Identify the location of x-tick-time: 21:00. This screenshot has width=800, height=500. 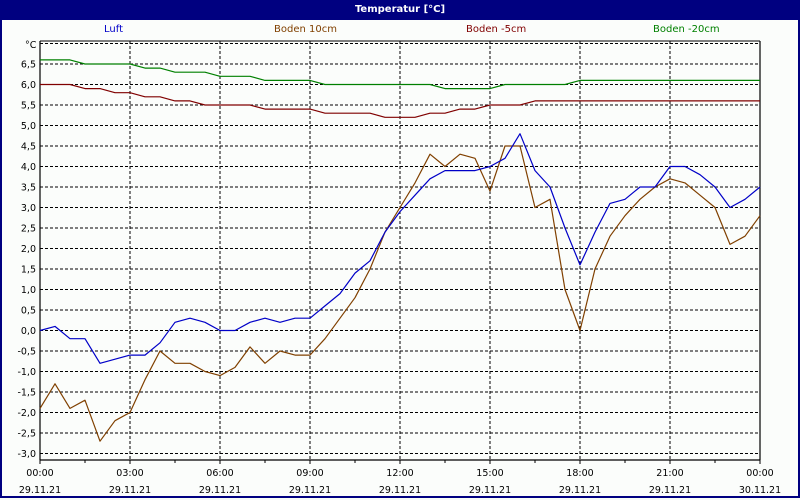
(669, 473).